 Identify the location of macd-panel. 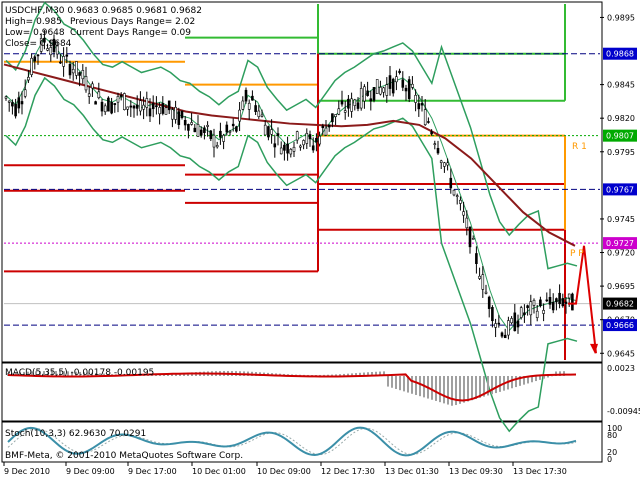
(302, 392).